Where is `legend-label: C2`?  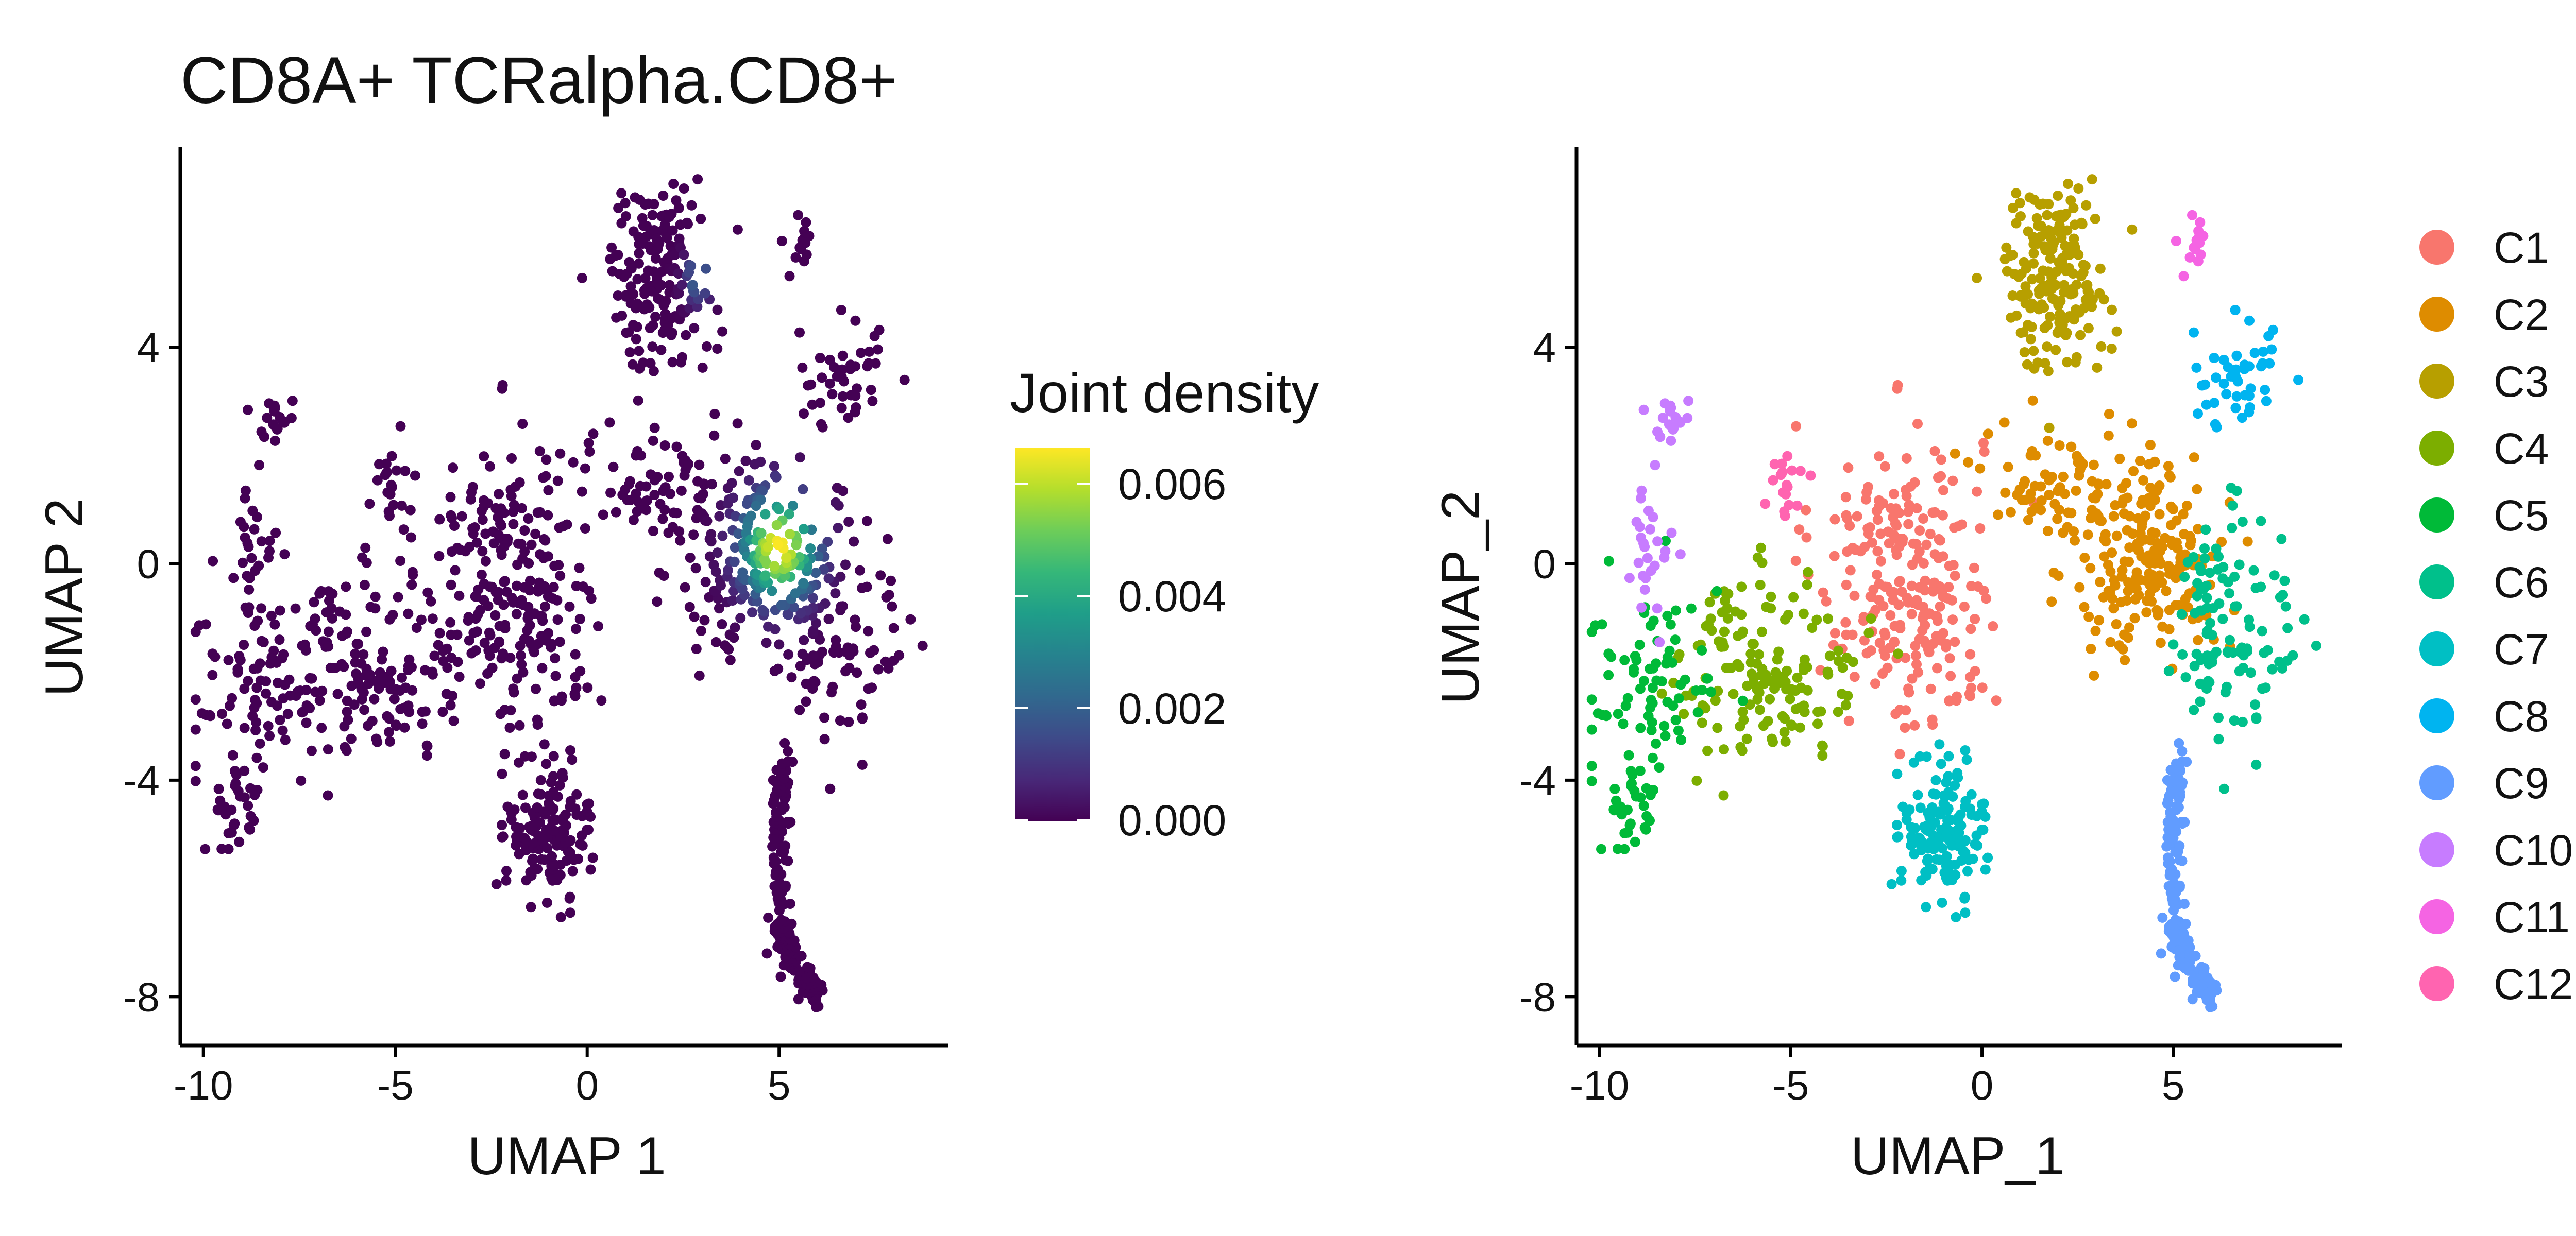 legend-label: C2 is located at coordinates (2521, 314).